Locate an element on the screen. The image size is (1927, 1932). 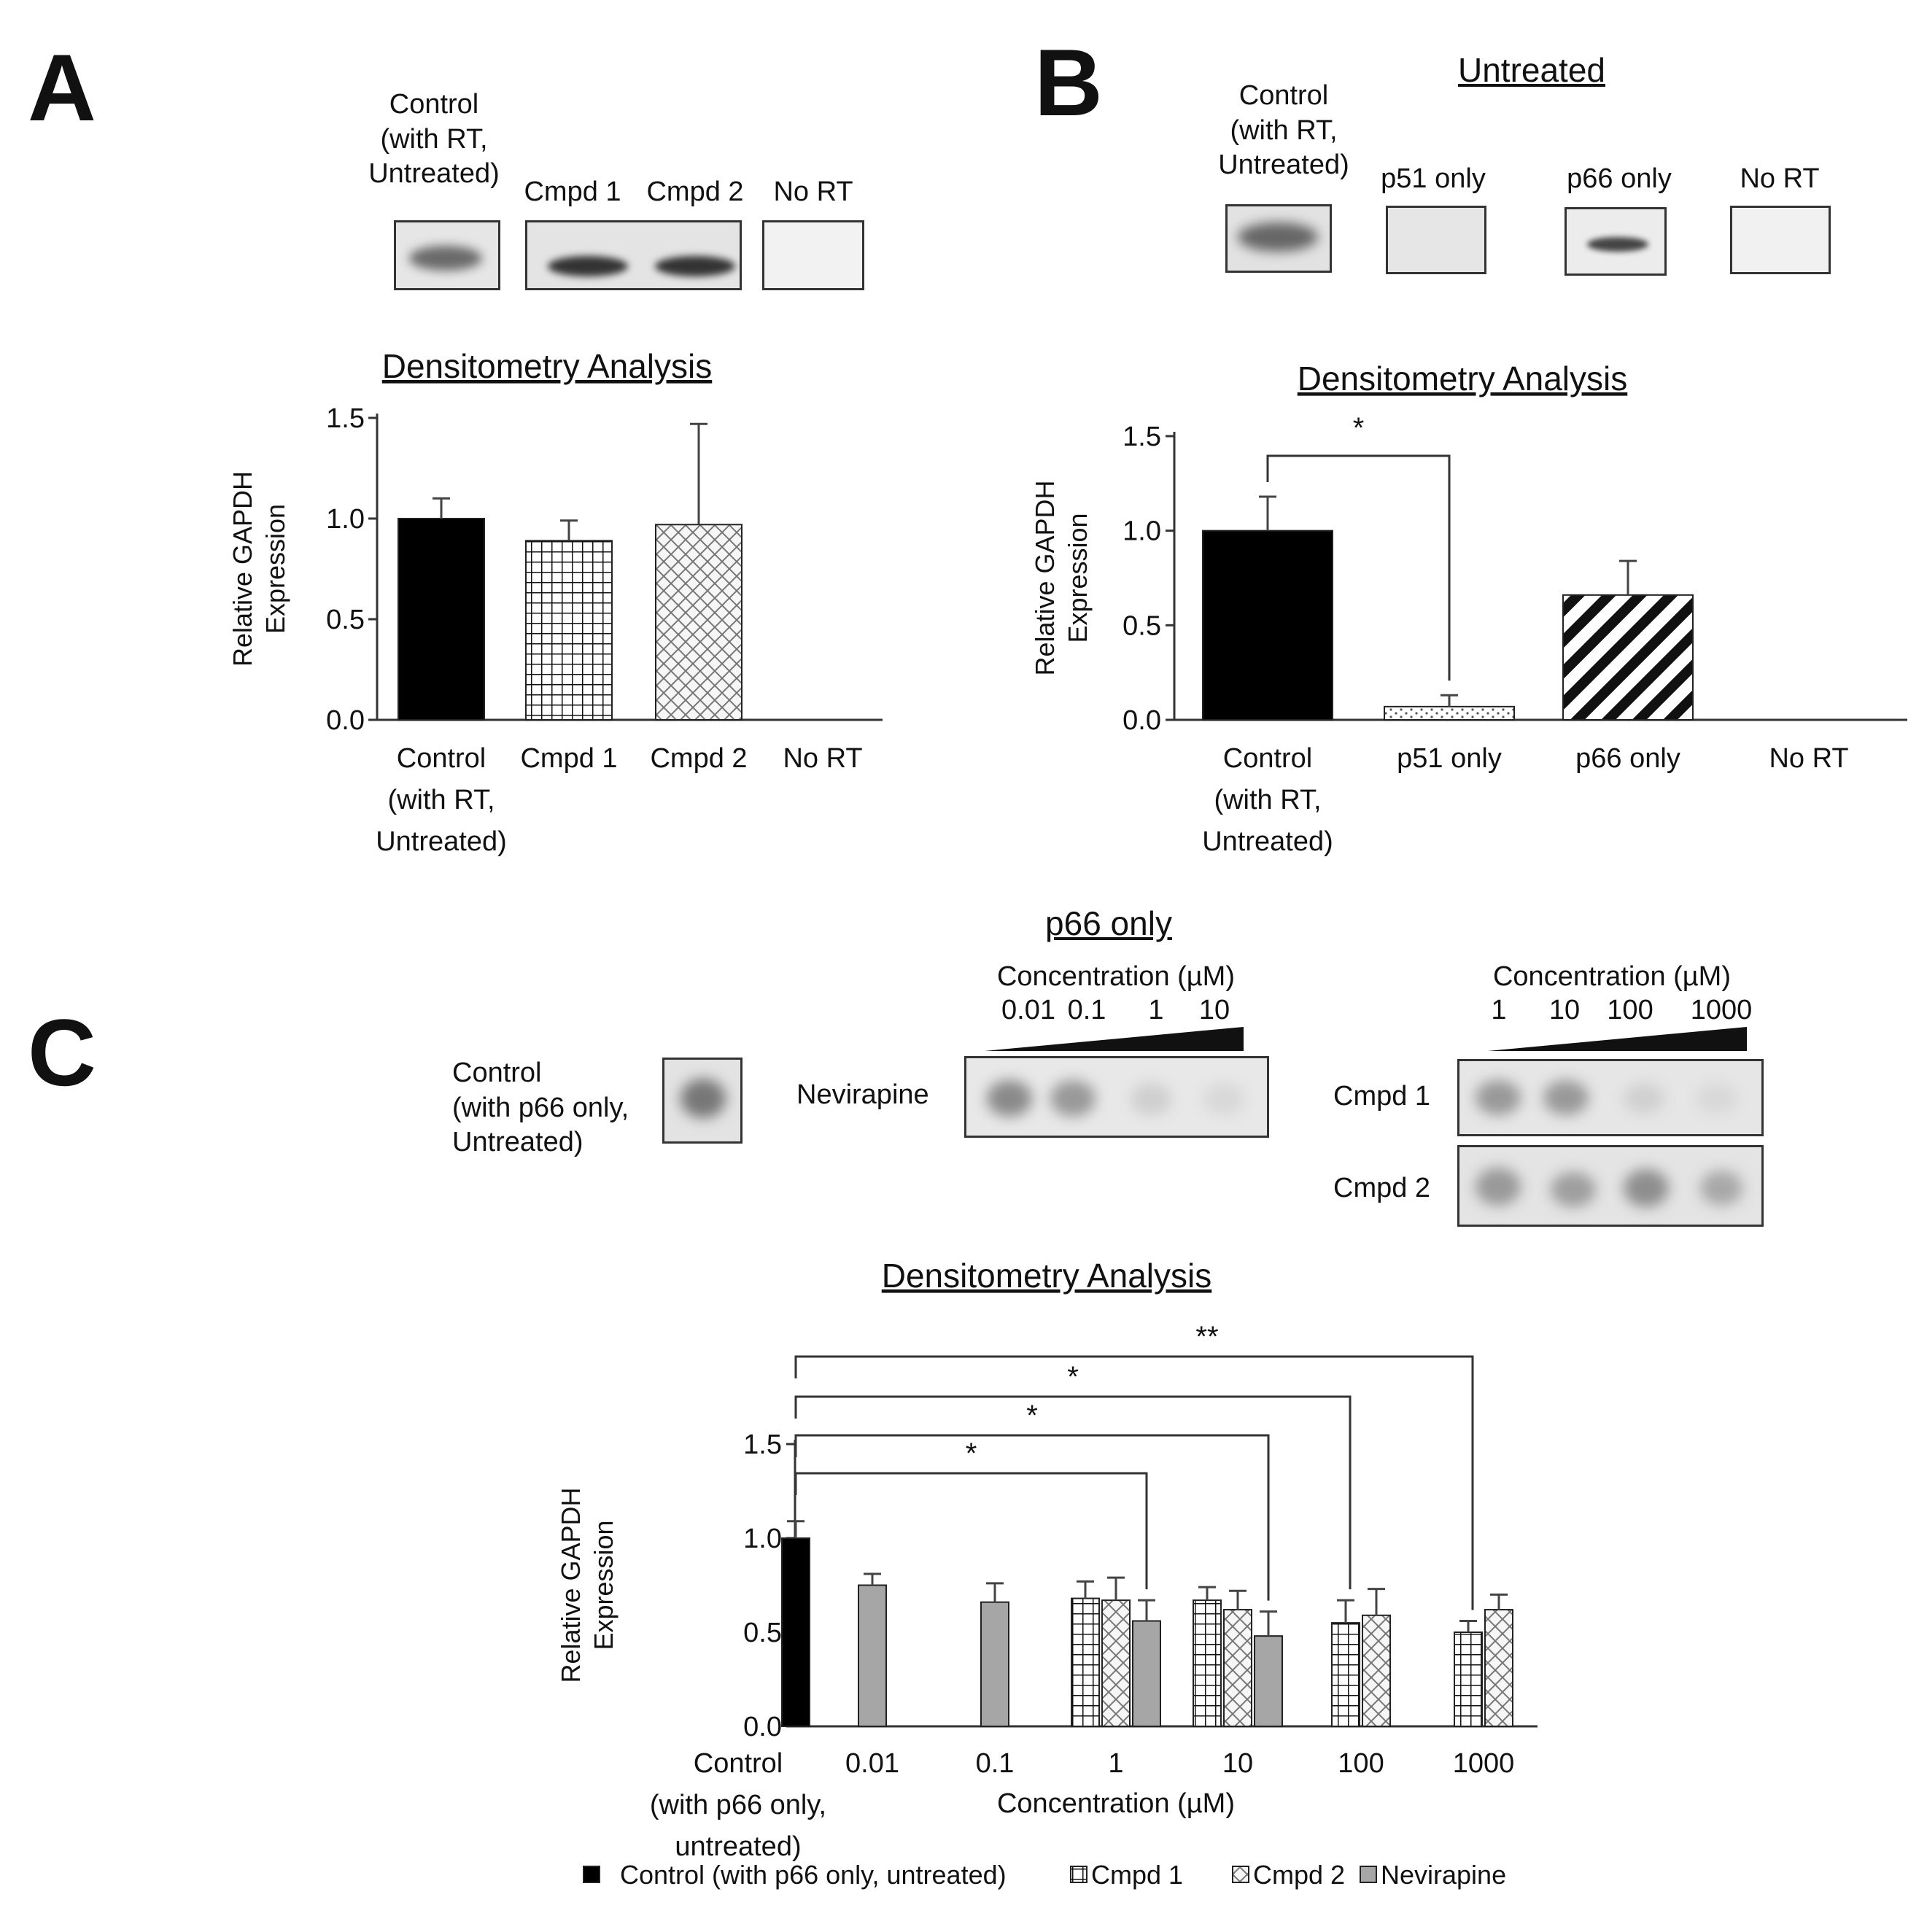
chart-b-ytick-label: 1.0 is located at coordinates (1142, 531).